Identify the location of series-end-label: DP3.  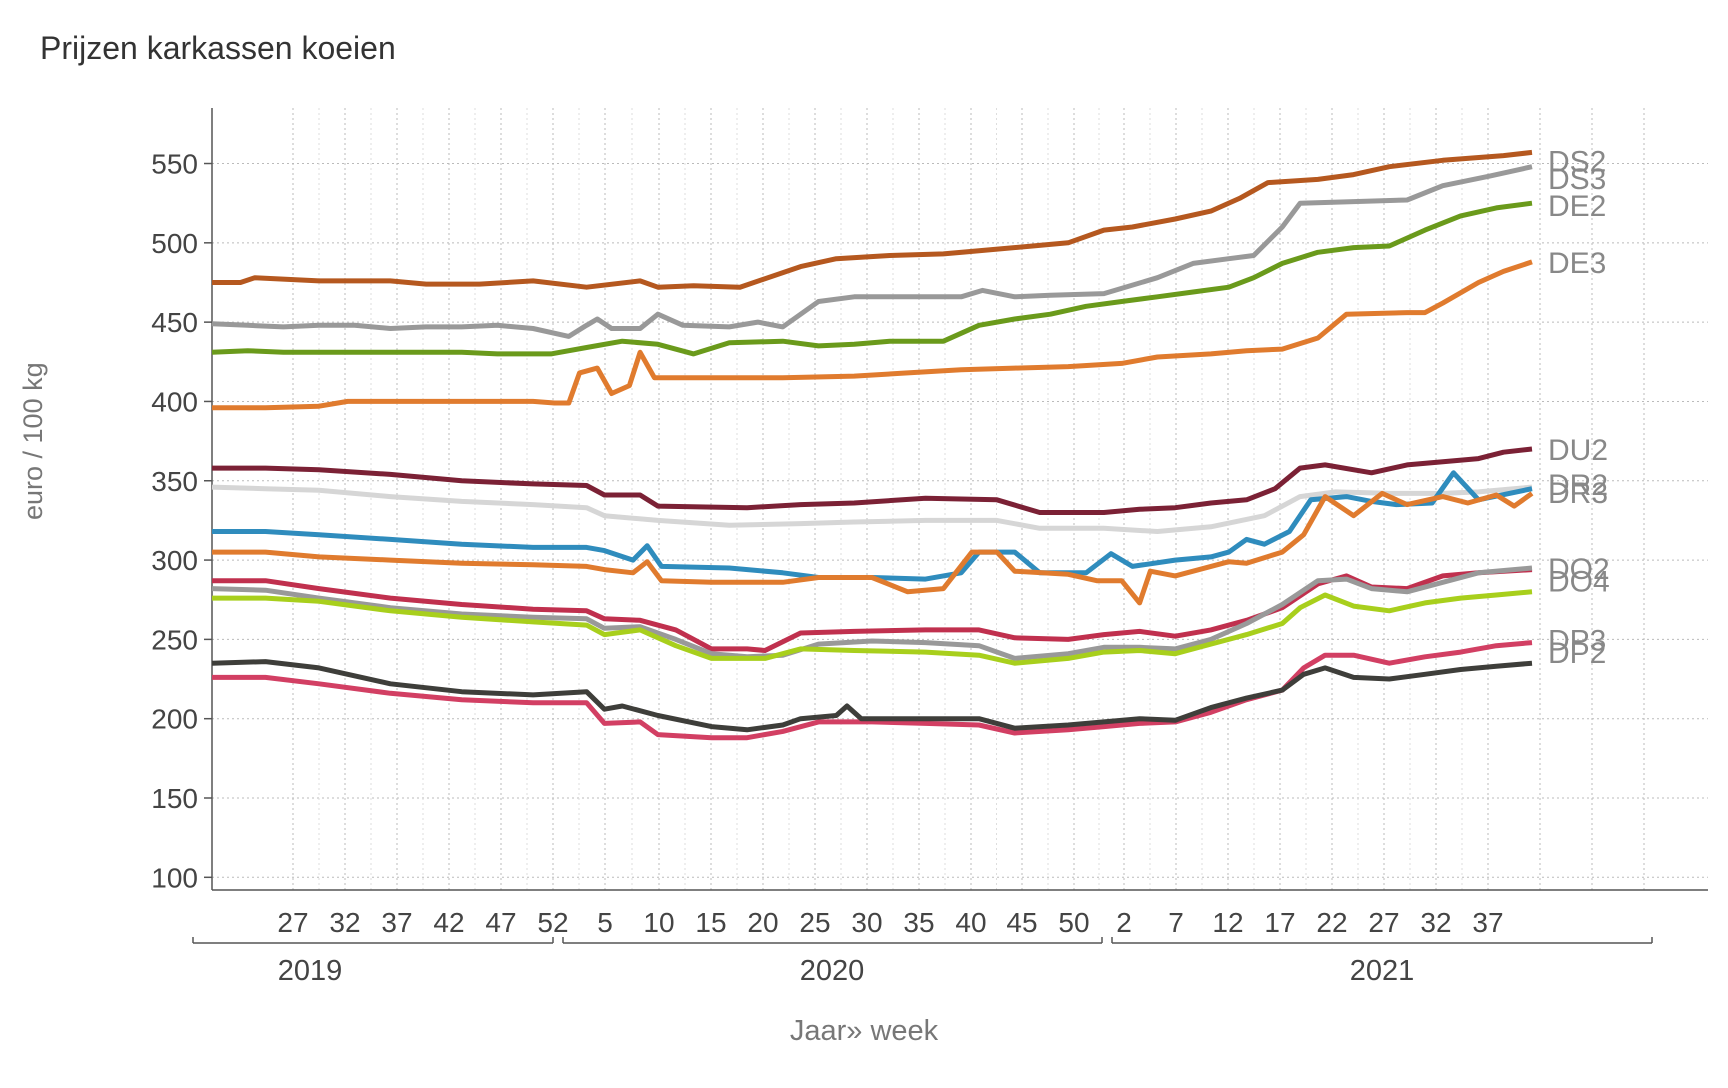
(1577, 640).